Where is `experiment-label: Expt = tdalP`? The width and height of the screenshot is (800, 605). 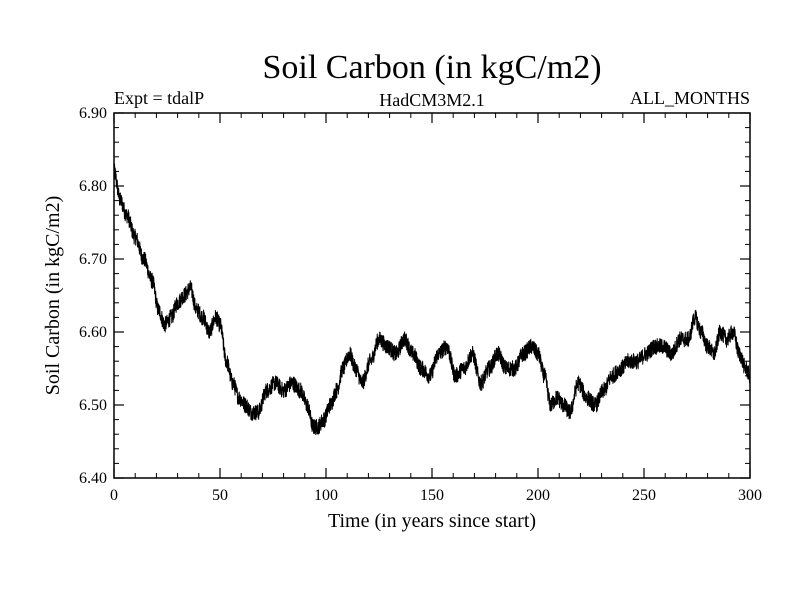
experiment-label: Expt = tdalP is located at coordinates (159, 98).